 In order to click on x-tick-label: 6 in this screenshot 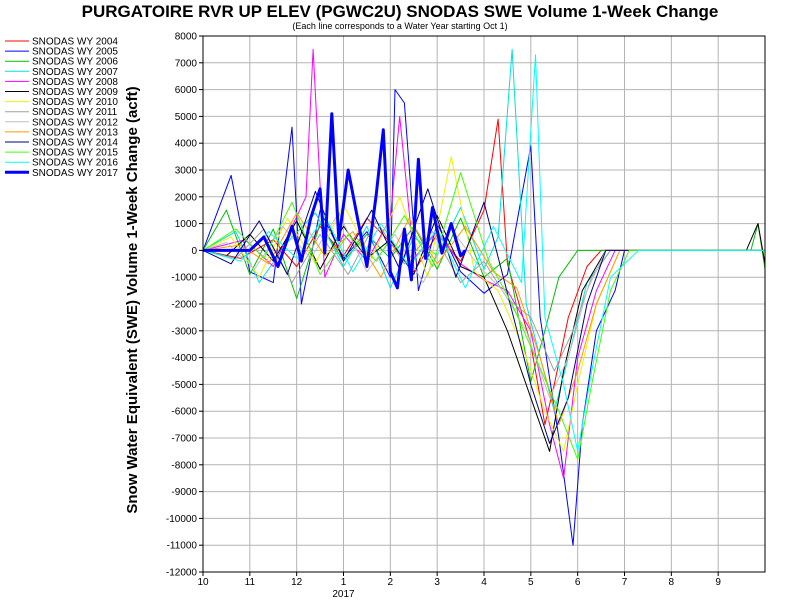, I will do `click(578, 582)`.